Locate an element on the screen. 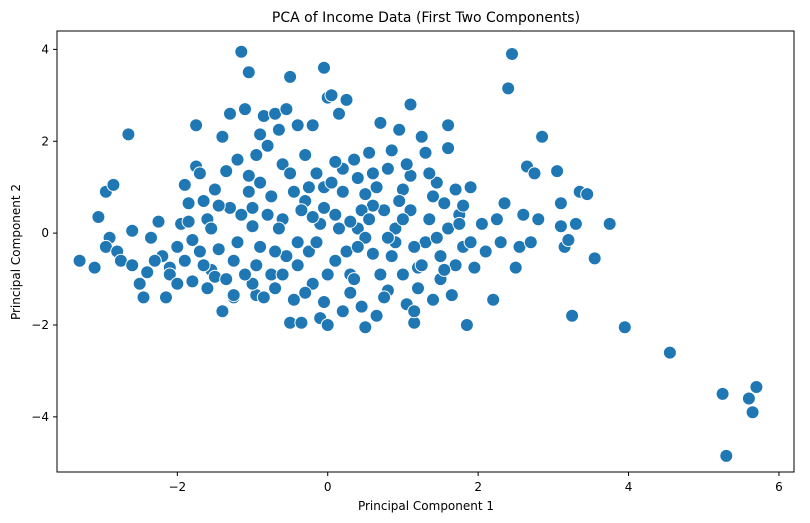 The height and width of the screenshot is (523, 810). y-tick-label: −4 is located at coordinates (40, 417).